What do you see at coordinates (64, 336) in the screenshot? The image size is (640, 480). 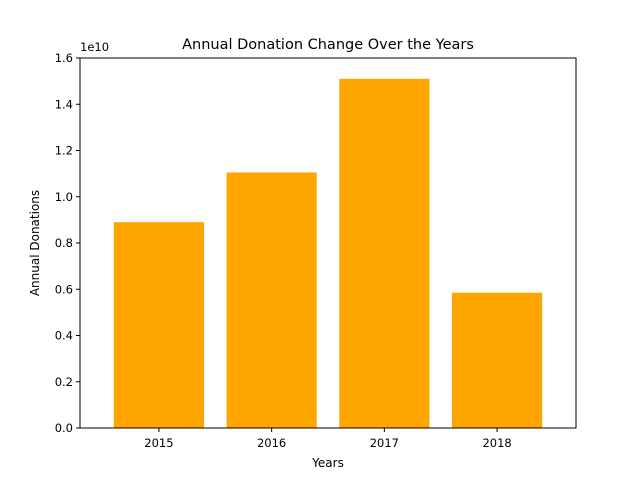 I see `y-tick-label: 0.4` at bounding box center [64, 336].